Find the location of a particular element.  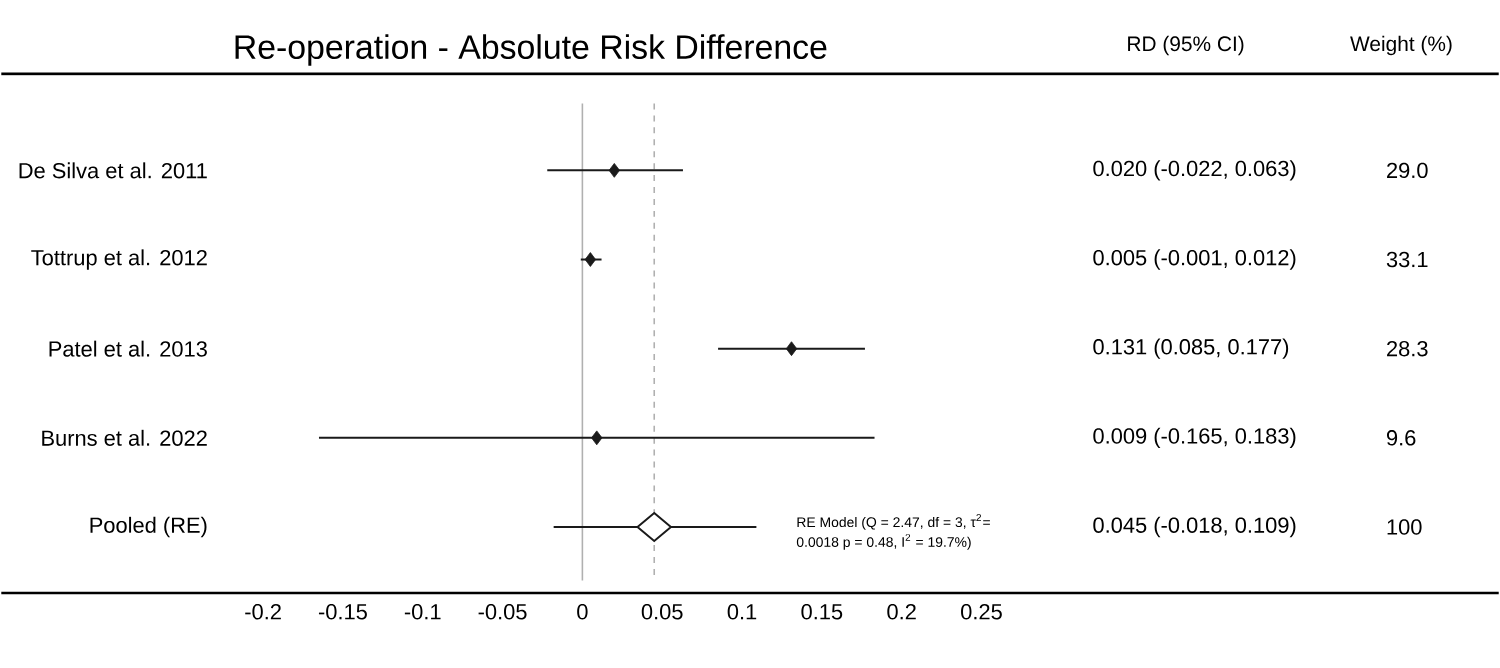

x-tick-label: 0.1 is located at coordinates (742, 611).